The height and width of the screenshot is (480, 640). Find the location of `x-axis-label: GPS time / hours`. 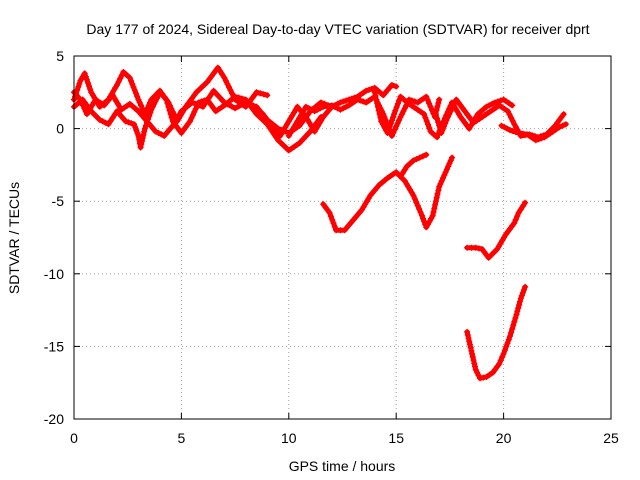

x-axis-label: GPS time / hours is located at coordinates (342, 466).